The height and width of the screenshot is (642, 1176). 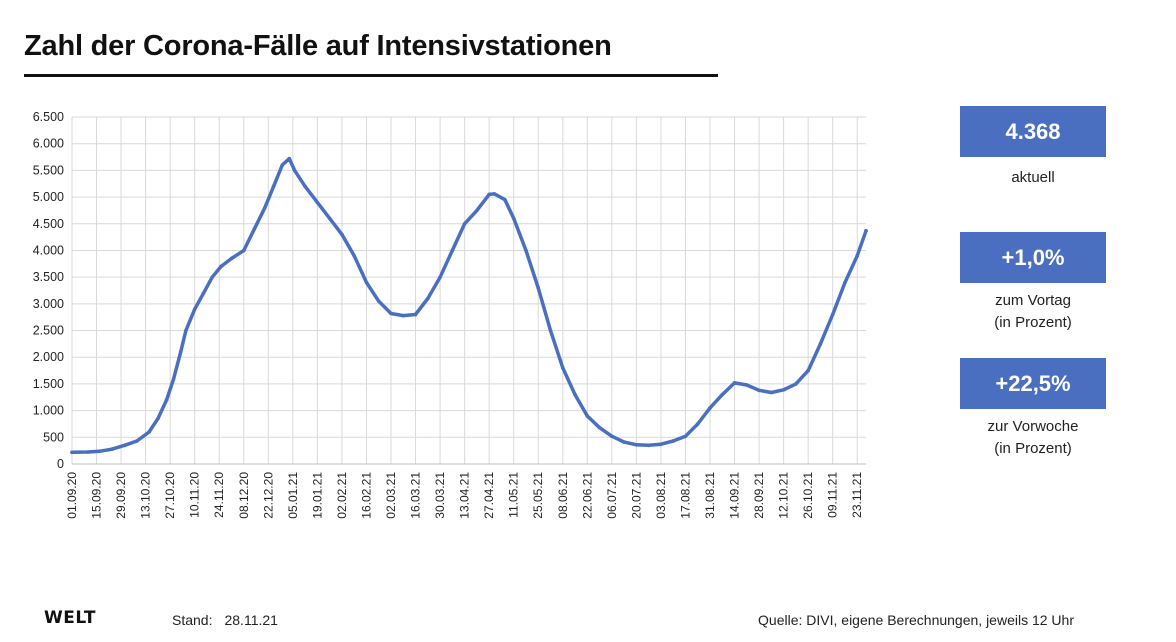 What do you see at coordinates (366, 495) in the screenshot?
I see `x-tick-label: 16.02.21` at bounding box center [366, 495].